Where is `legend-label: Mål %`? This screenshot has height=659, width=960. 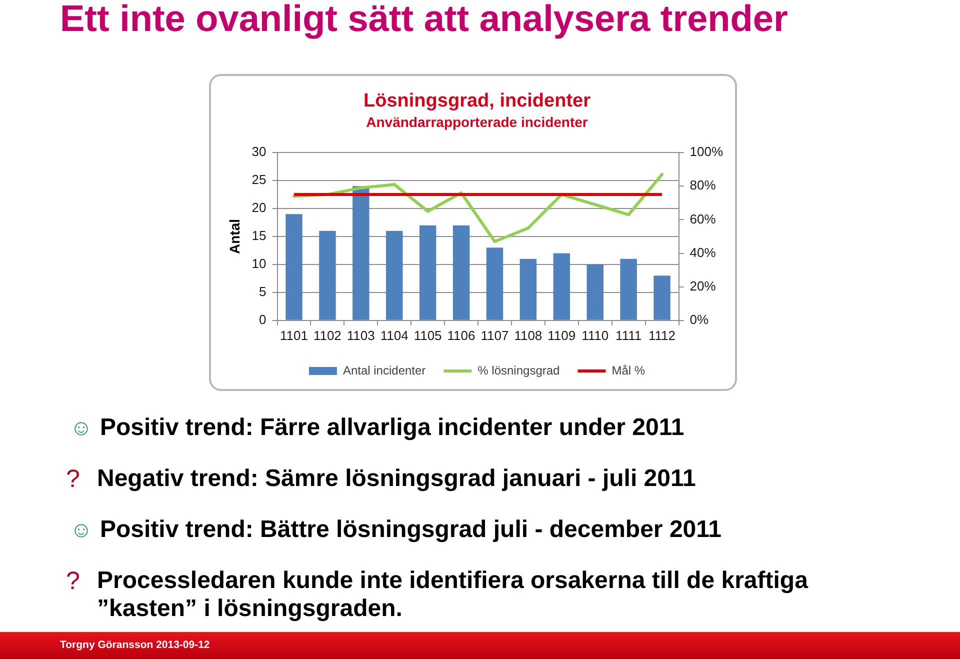
legend-label: Mål % is located at coordinates (629, 370).